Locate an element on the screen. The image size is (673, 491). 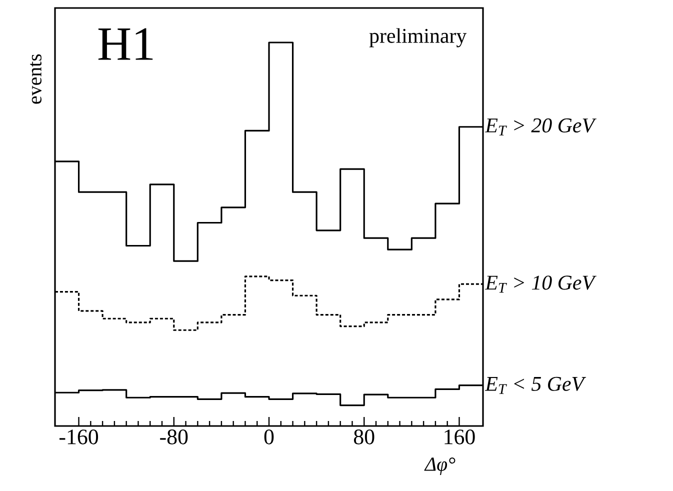
x-tick-label: 0 is located at coordinates (269, 437).